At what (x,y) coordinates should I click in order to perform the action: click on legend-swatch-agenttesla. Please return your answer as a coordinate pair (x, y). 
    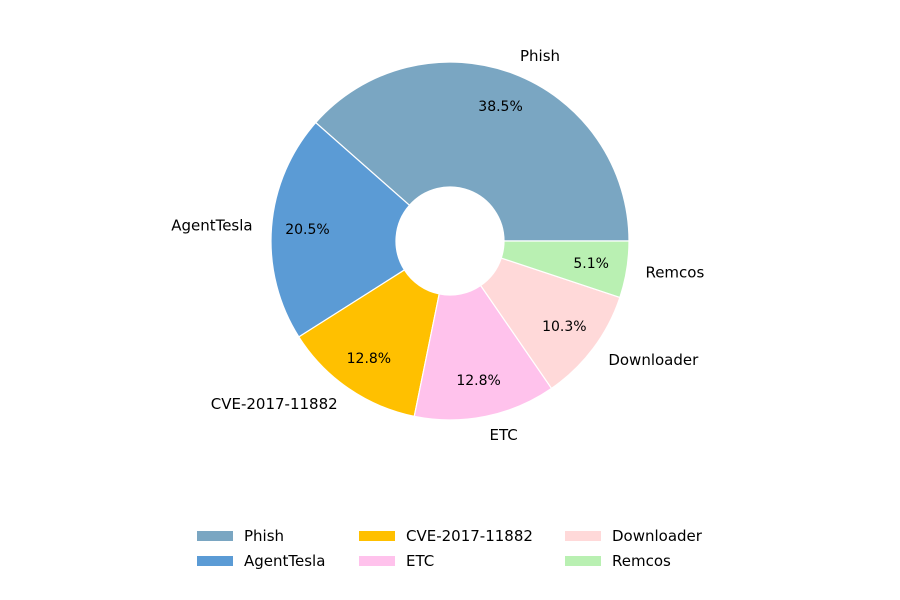
    Looking at the image, I should click on (215, 561).